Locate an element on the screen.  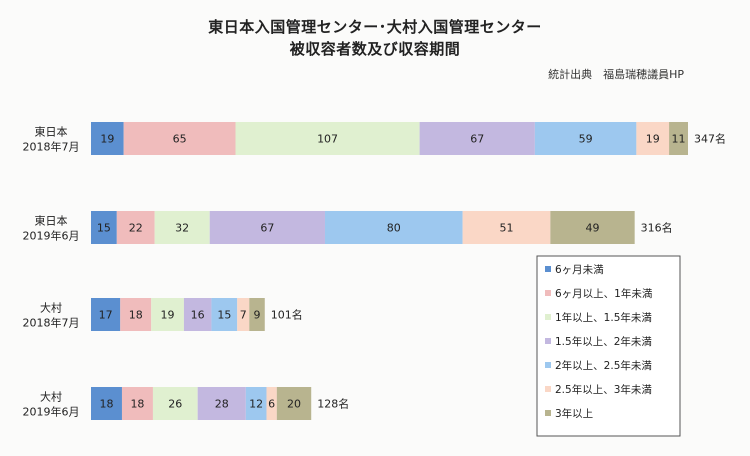
data-label: 16 is located at coordinates (198, 315).